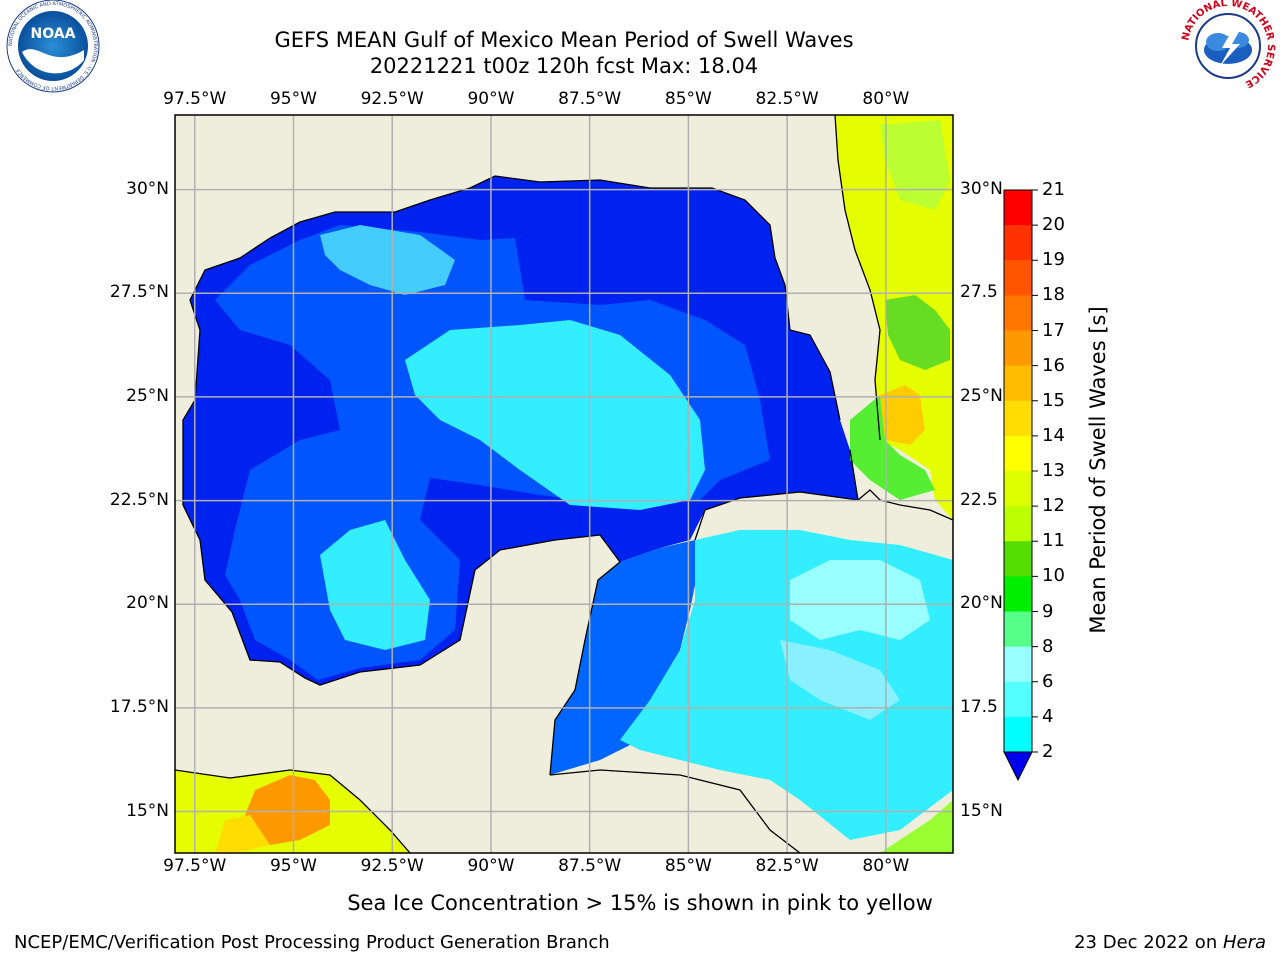 This screenshot has width=1280, height=960. What do you see at coordinates (1048, 611) in the screenshot?
I see `colorbar-label: 9` at bounding box center [1048, 611].